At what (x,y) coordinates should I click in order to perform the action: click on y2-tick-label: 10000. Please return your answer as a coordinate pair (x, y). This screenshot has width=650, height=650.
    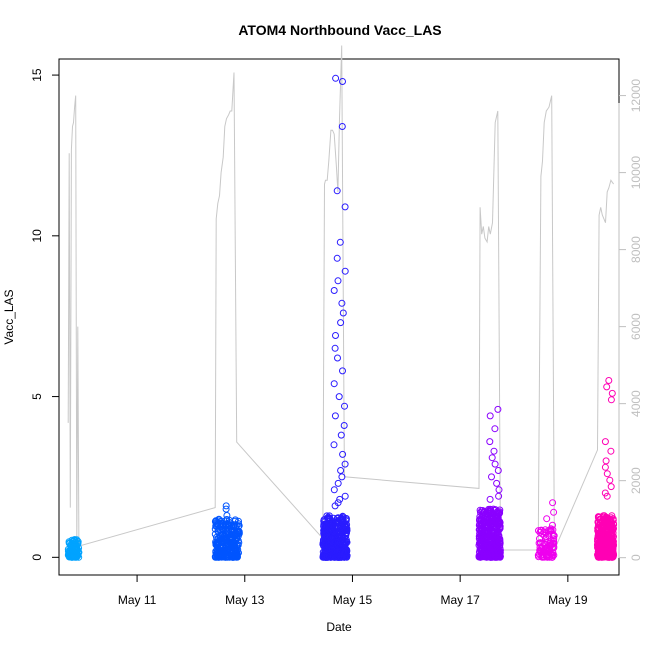
    Looking at the image, I should click on (636, 173).